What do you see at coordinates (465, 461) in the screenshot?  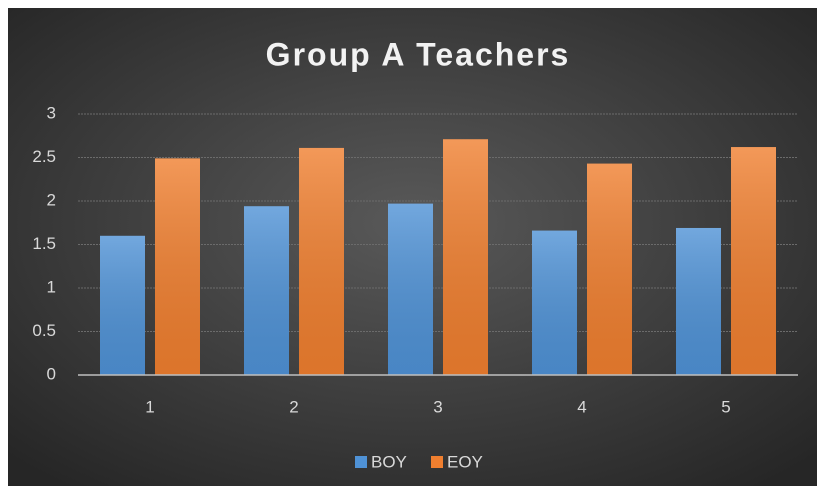 I see `legend-label: EOY` at bounding box center [465, 461].